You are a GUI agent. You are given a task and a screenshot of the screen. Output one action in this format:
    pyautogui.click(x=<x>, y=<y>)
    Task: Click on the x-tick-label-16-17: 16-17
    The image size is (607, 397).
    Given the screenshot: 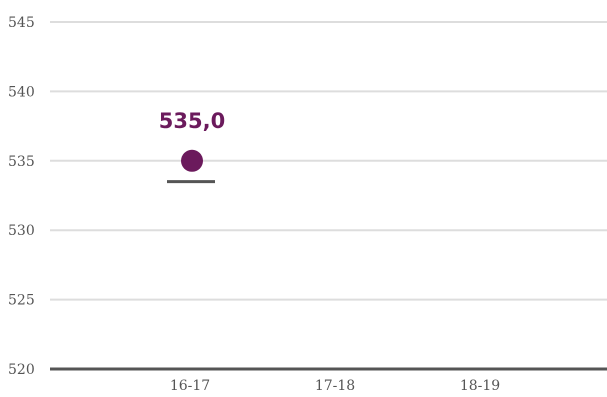 What is the action you would take?
    pyautogui.click(x=190, y=386)
    